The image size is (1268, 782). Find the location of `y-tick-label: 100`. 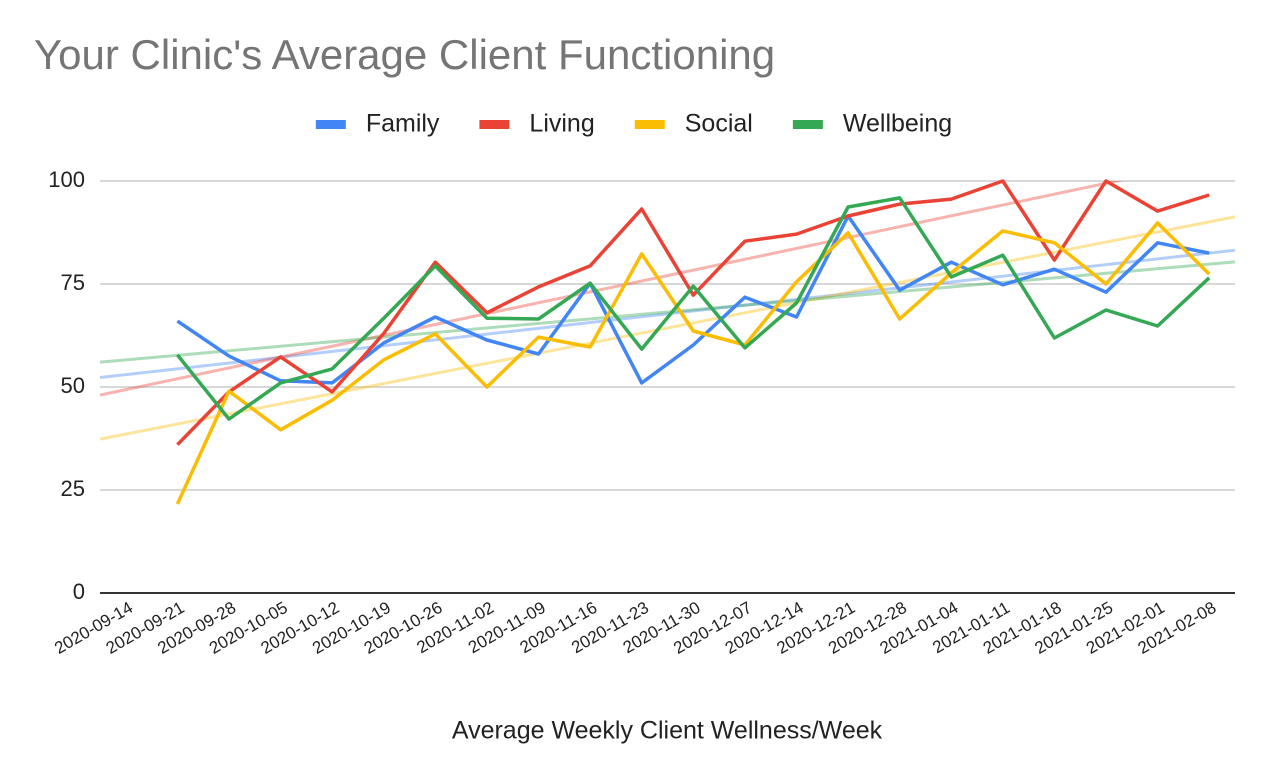

y-tick-label: 100 is located at coordinates (66, 179).